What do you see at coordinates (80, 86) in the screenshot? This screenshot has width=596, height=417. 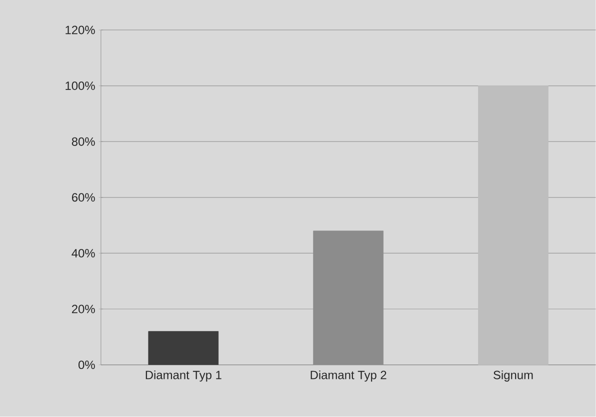 I see `y-tick-label: 100%` at bounding box center [80, 86].